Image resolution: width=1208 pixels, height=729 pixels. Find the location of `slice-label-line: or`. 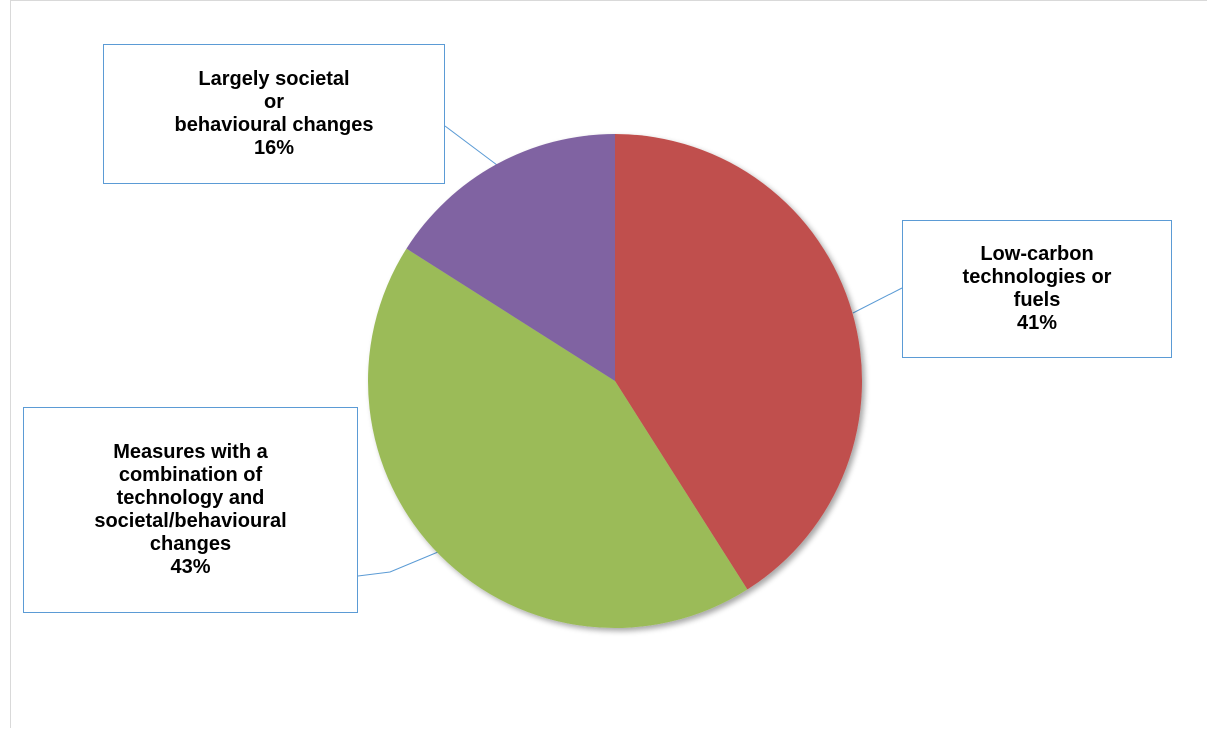

slice-label-line: or is located at coordinates (274, 102).